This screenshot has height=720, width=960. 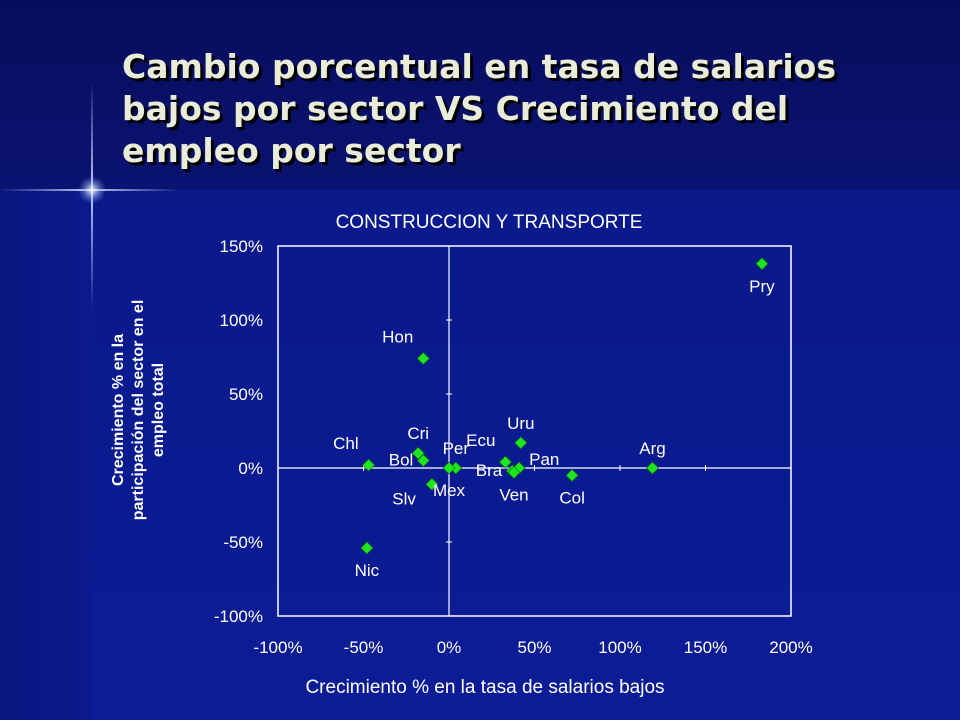 I want to click on data-label-arg: Arg, so click(x=652, y=448).